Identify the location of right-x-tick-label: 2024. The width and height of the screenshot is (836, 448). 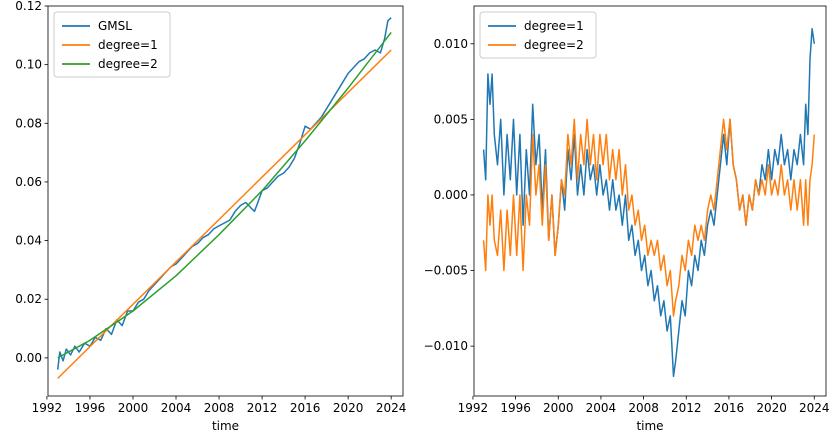
(814, 408).